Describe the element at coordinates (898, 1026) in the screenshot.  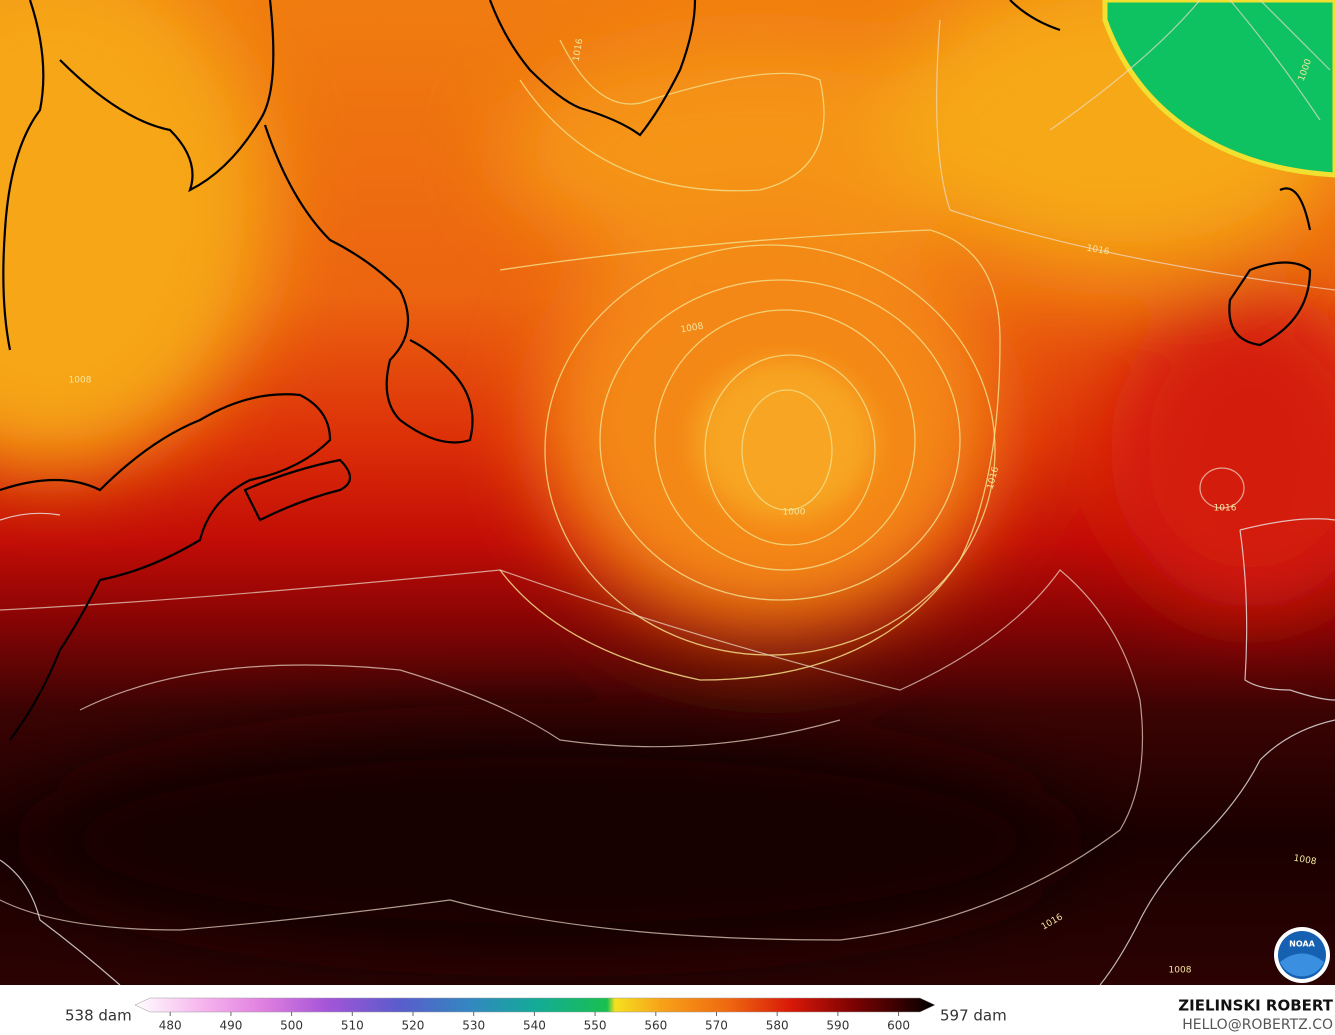
I see `colorbar-tick-label: 600` at that location.